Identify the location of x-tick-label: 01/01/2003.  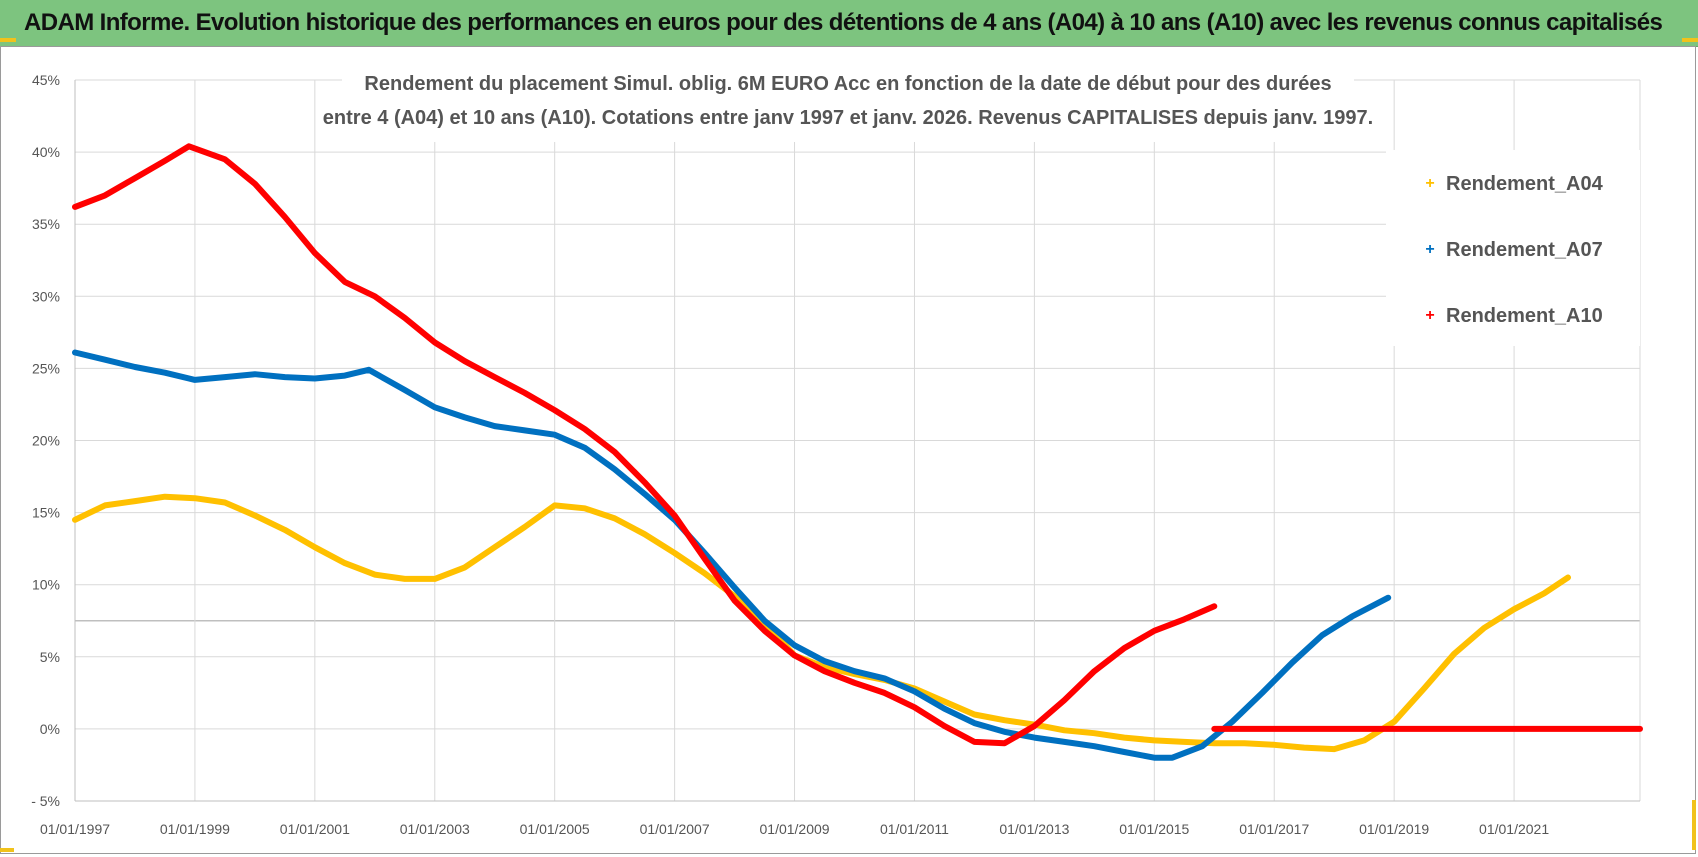
(435, 829).